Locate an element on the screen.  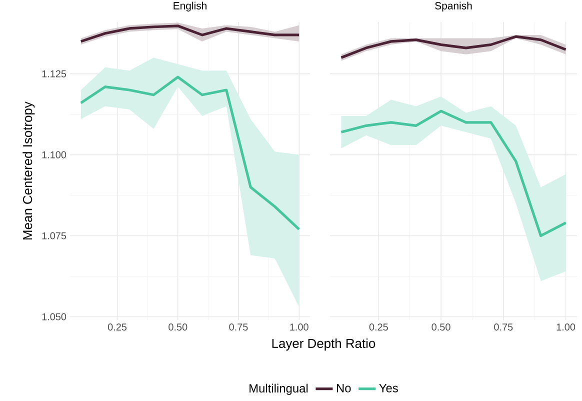
legend-label: Yes is located at coordinates (388, 388).